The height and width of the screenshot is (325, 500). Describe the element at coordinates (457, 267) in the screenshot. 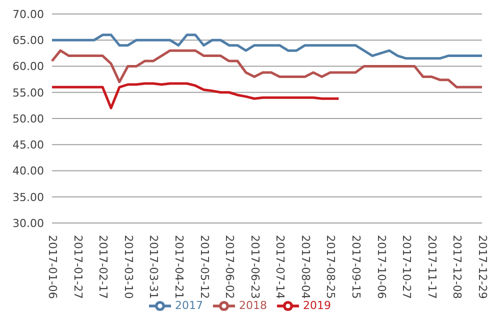

I see `x-tick-label: 2017-12-08` at that location.